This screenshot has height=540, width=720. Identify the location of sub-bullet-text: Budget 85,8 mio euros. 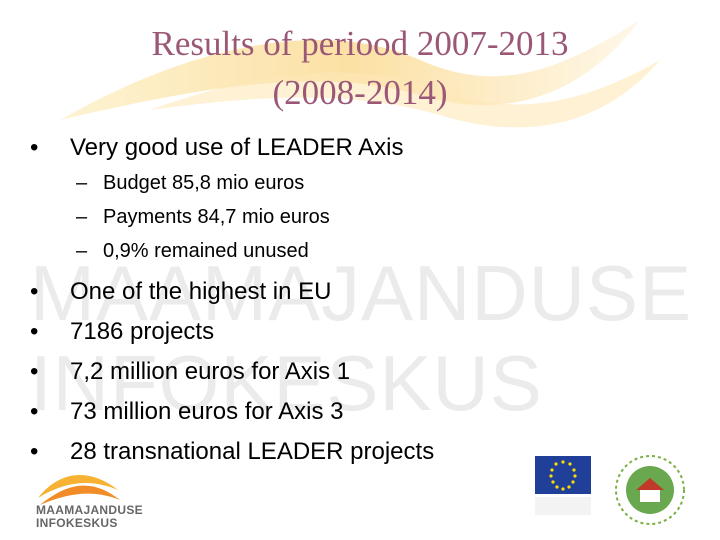
(204, 183).